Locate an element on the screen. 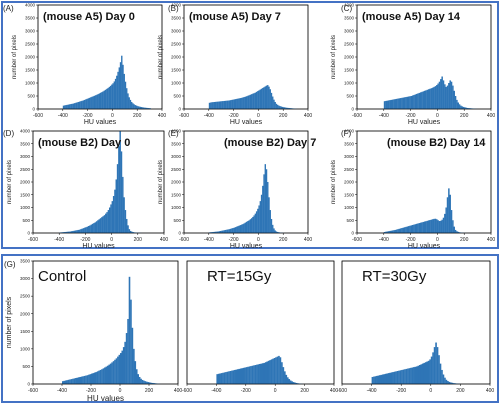  panel-label: (A) is located at coordinates (8, 8).